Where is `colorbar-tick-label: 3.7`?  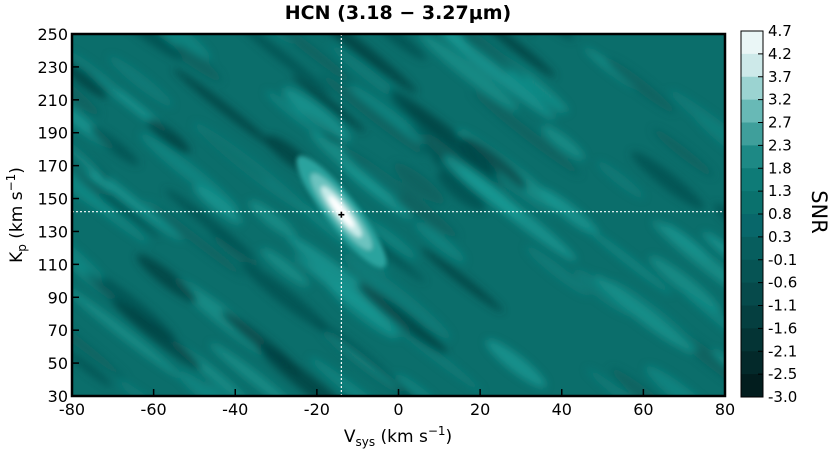
colorbar-tick-label: 3.7 is located at coordinates (780, 77).